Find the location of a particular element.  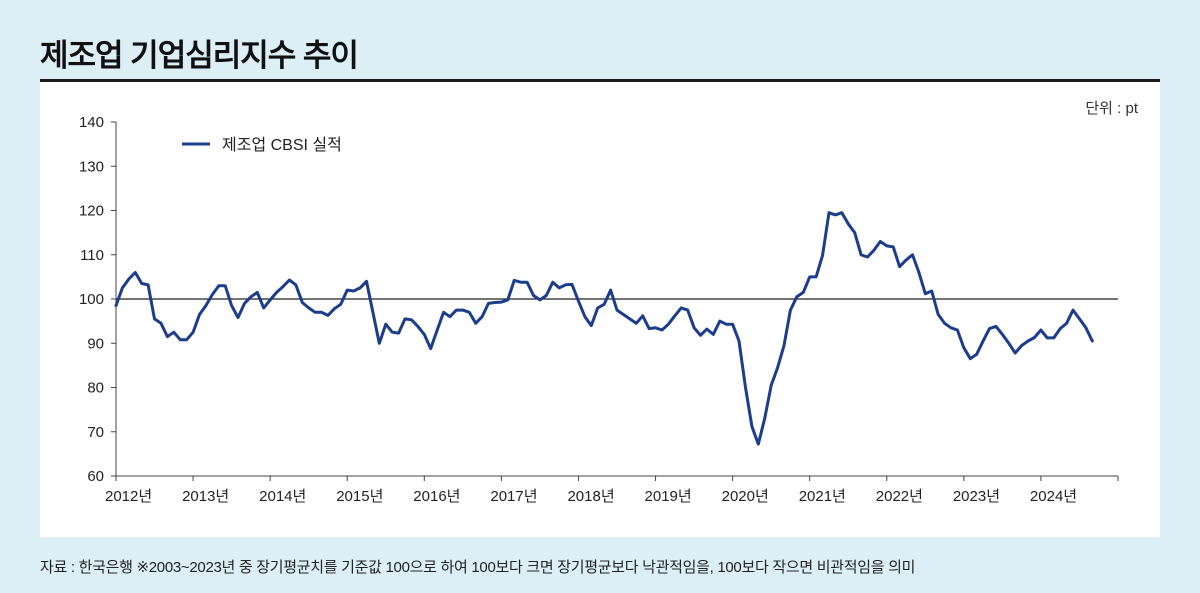

x-tick-label: 2018년 is located at coordinates (590, 496).